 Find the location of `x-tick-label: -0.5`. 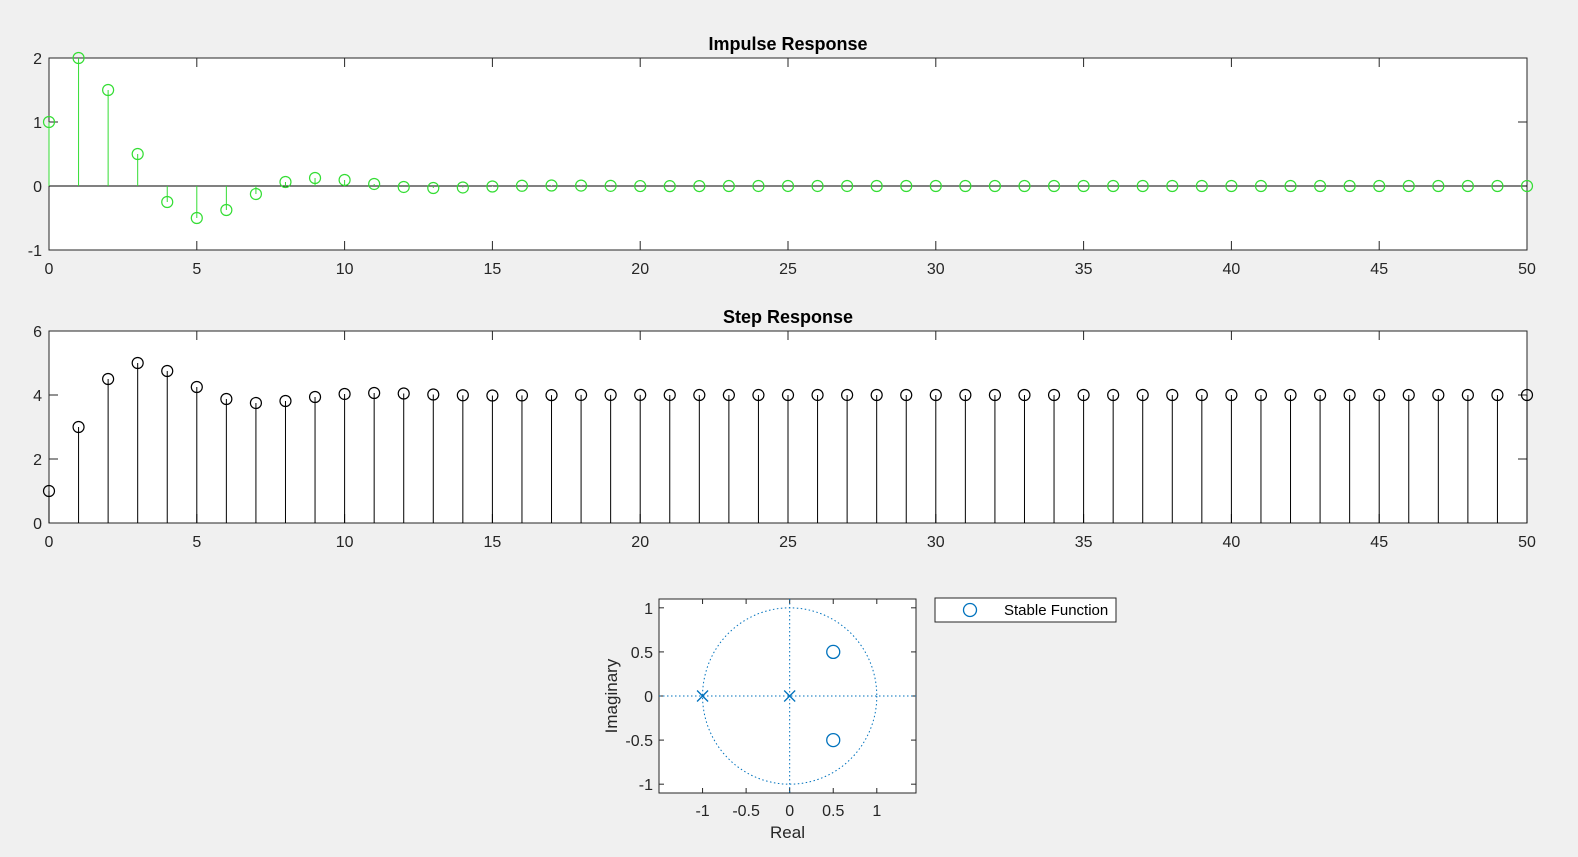

x-tick-label: -0.5 is located at coordinates (746, 811).